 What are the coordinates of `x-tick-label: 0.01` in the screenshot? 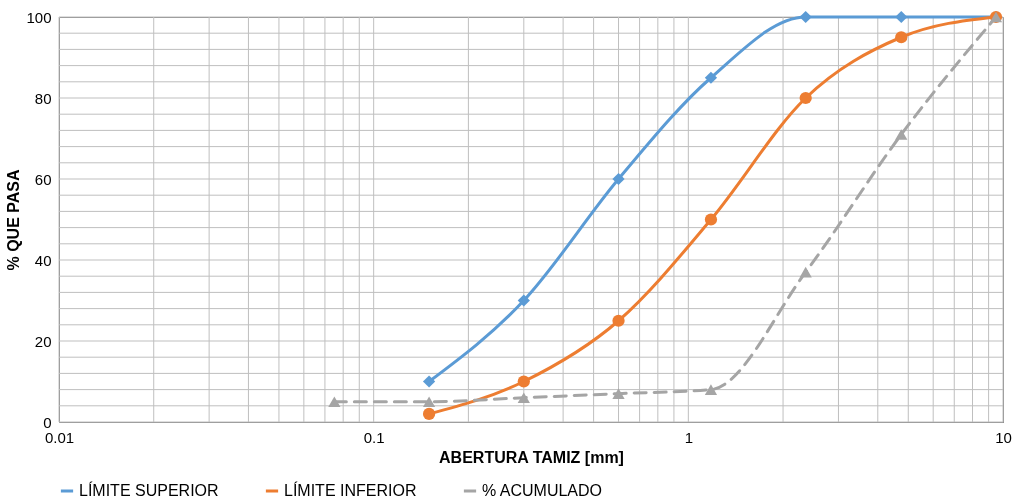 It's located at (59, 437).